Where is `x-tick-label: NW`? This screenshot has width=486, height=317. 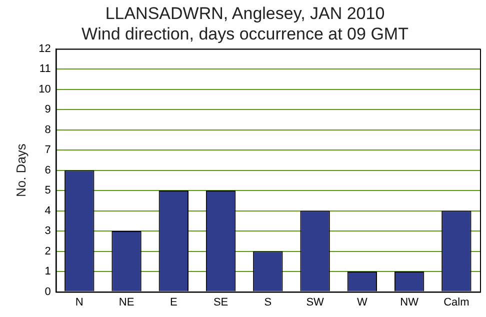
x-tick-label: NW is located at coordinates (410, 302).